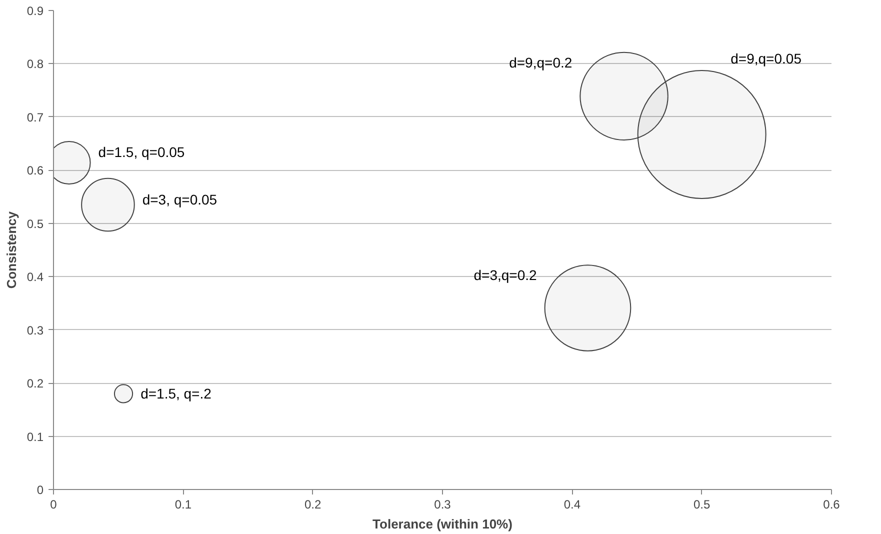 The image size is (881, 534). Describe the element at coordinates (572, 505) in the screenshot. I see `x-tick-label: 0.4` at that location.